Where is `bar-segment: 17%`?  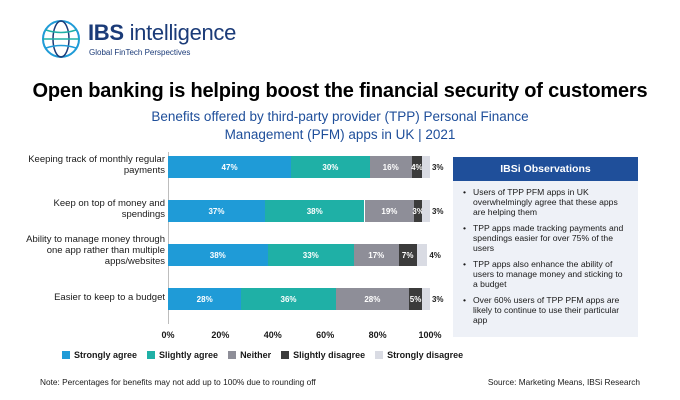 bar-segment: 17% is located at coordinates (376, 255).